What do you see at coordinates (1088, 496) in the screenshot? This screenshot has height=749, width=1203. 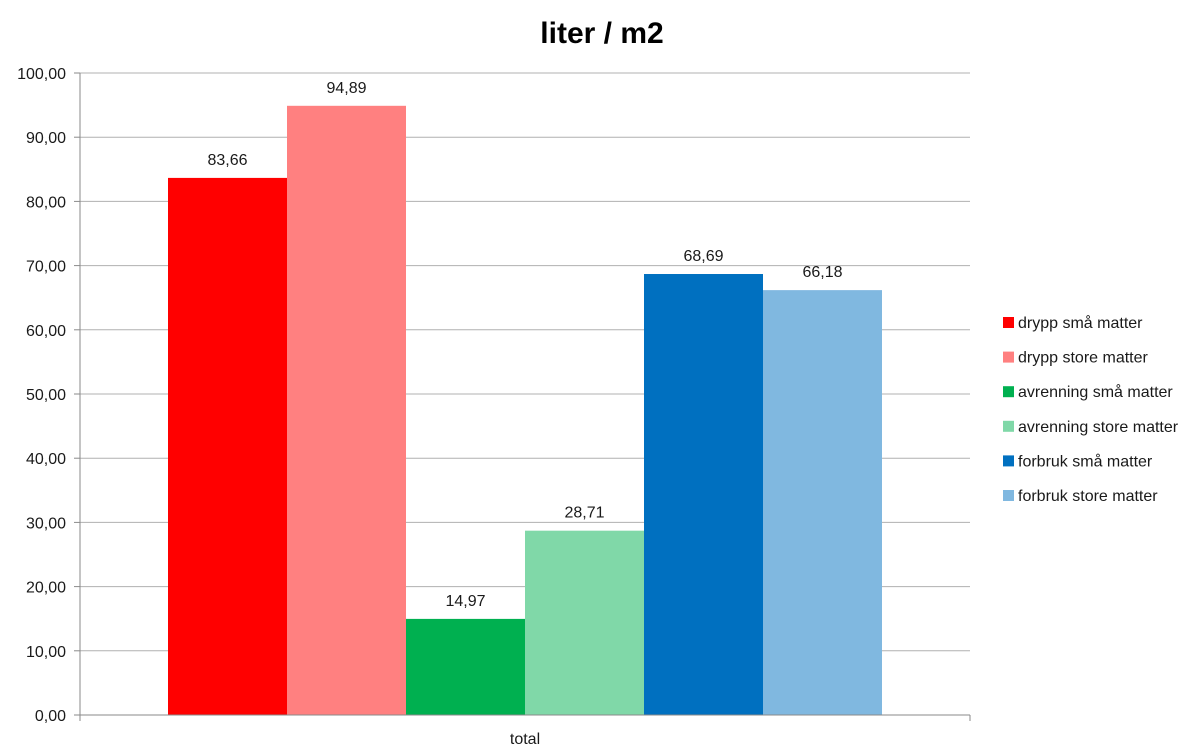 I see `legend-label: forbruk store matter` at bounding box center [1088, 496].